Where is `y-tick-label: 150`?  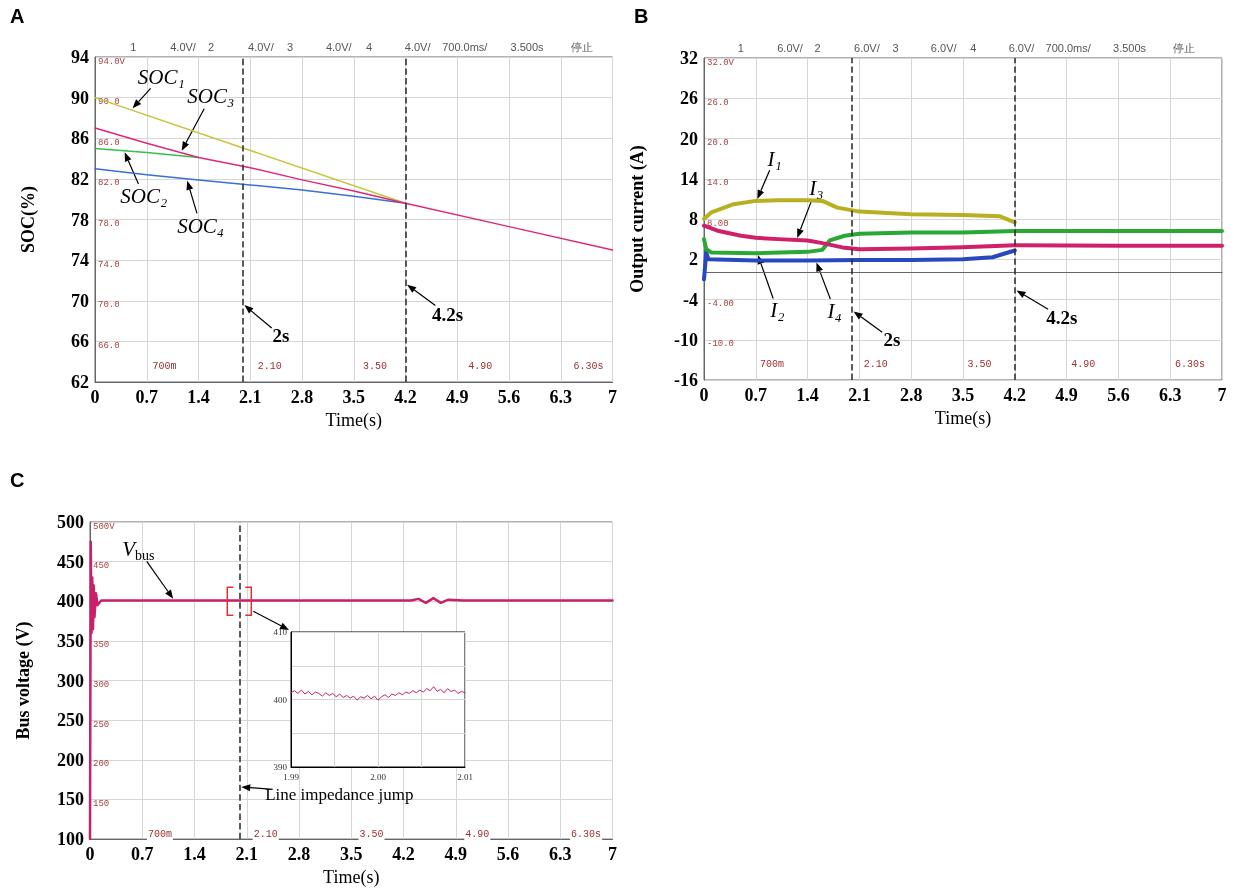 y-tick-label: 150 is located at coordinates (70, 799).